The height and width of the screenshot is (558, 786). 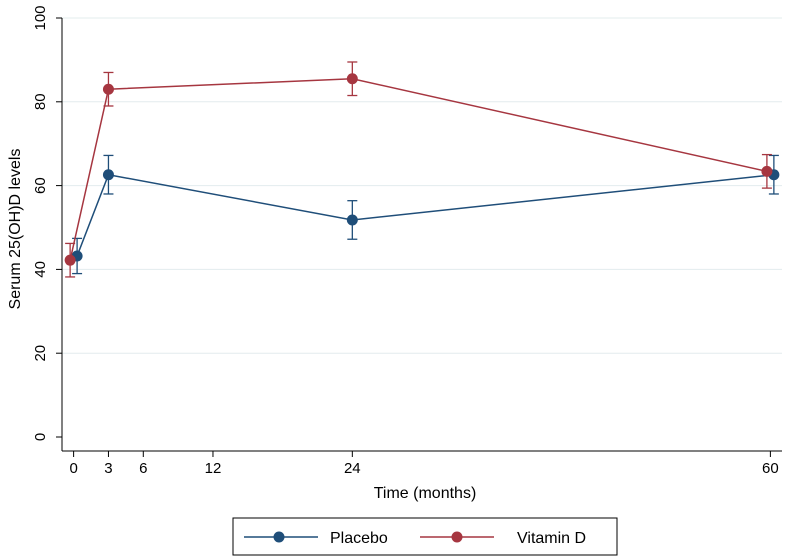 What do you see at coordinates (40, 269) in the screenshot?
I see `y-tick-label-40: 40` at bounding box center [40, 269].